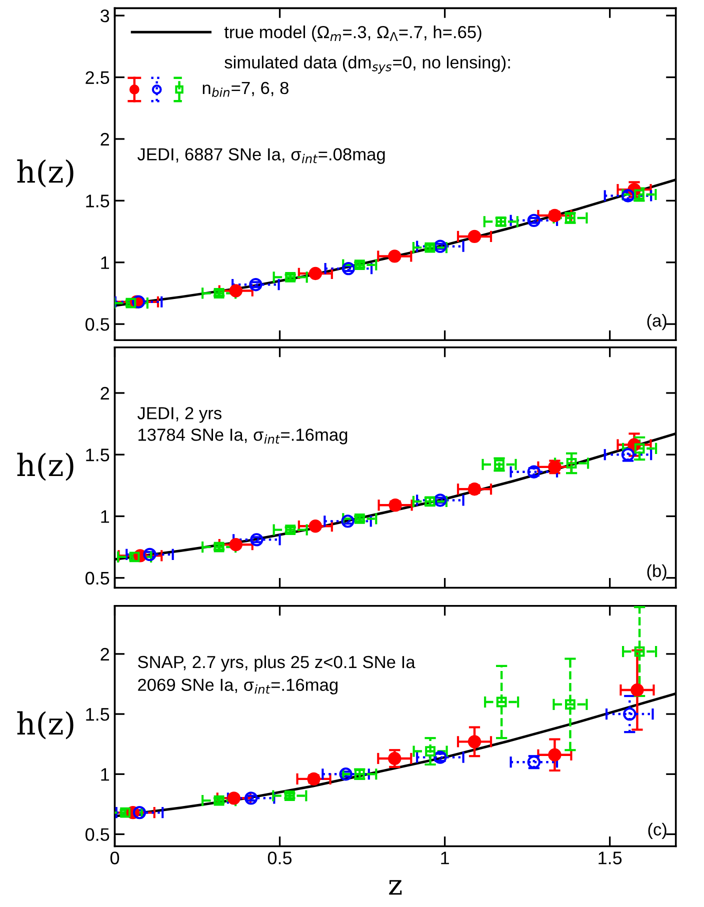 Image resolution: width=704 pixels, height=907 pixels. What do you see at coordinates (610, 858) in the screenshot?
I see `x-tick-label: 1.5` at bounding box center [610, 858].